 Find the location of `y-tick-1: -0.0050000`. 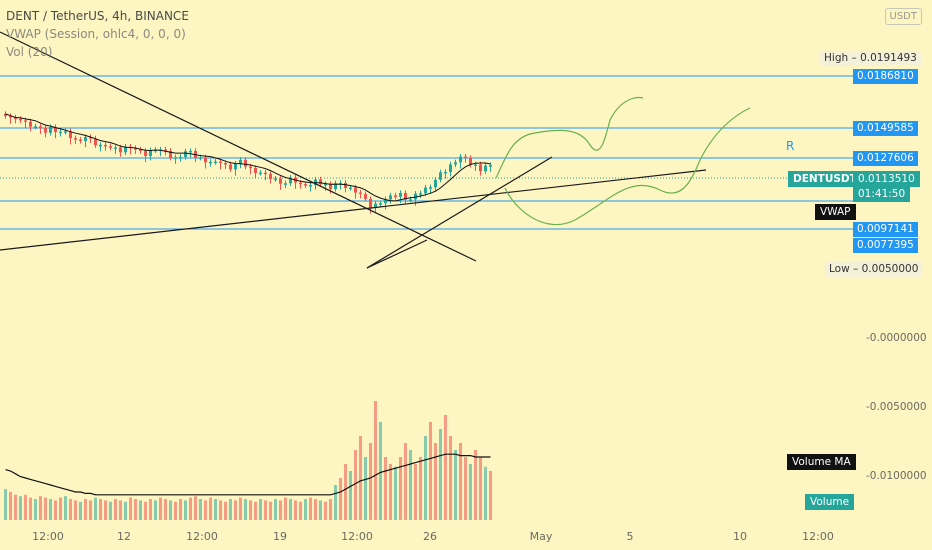

y-tick-1: -0.0050000 is located at coordinates (896, 407).